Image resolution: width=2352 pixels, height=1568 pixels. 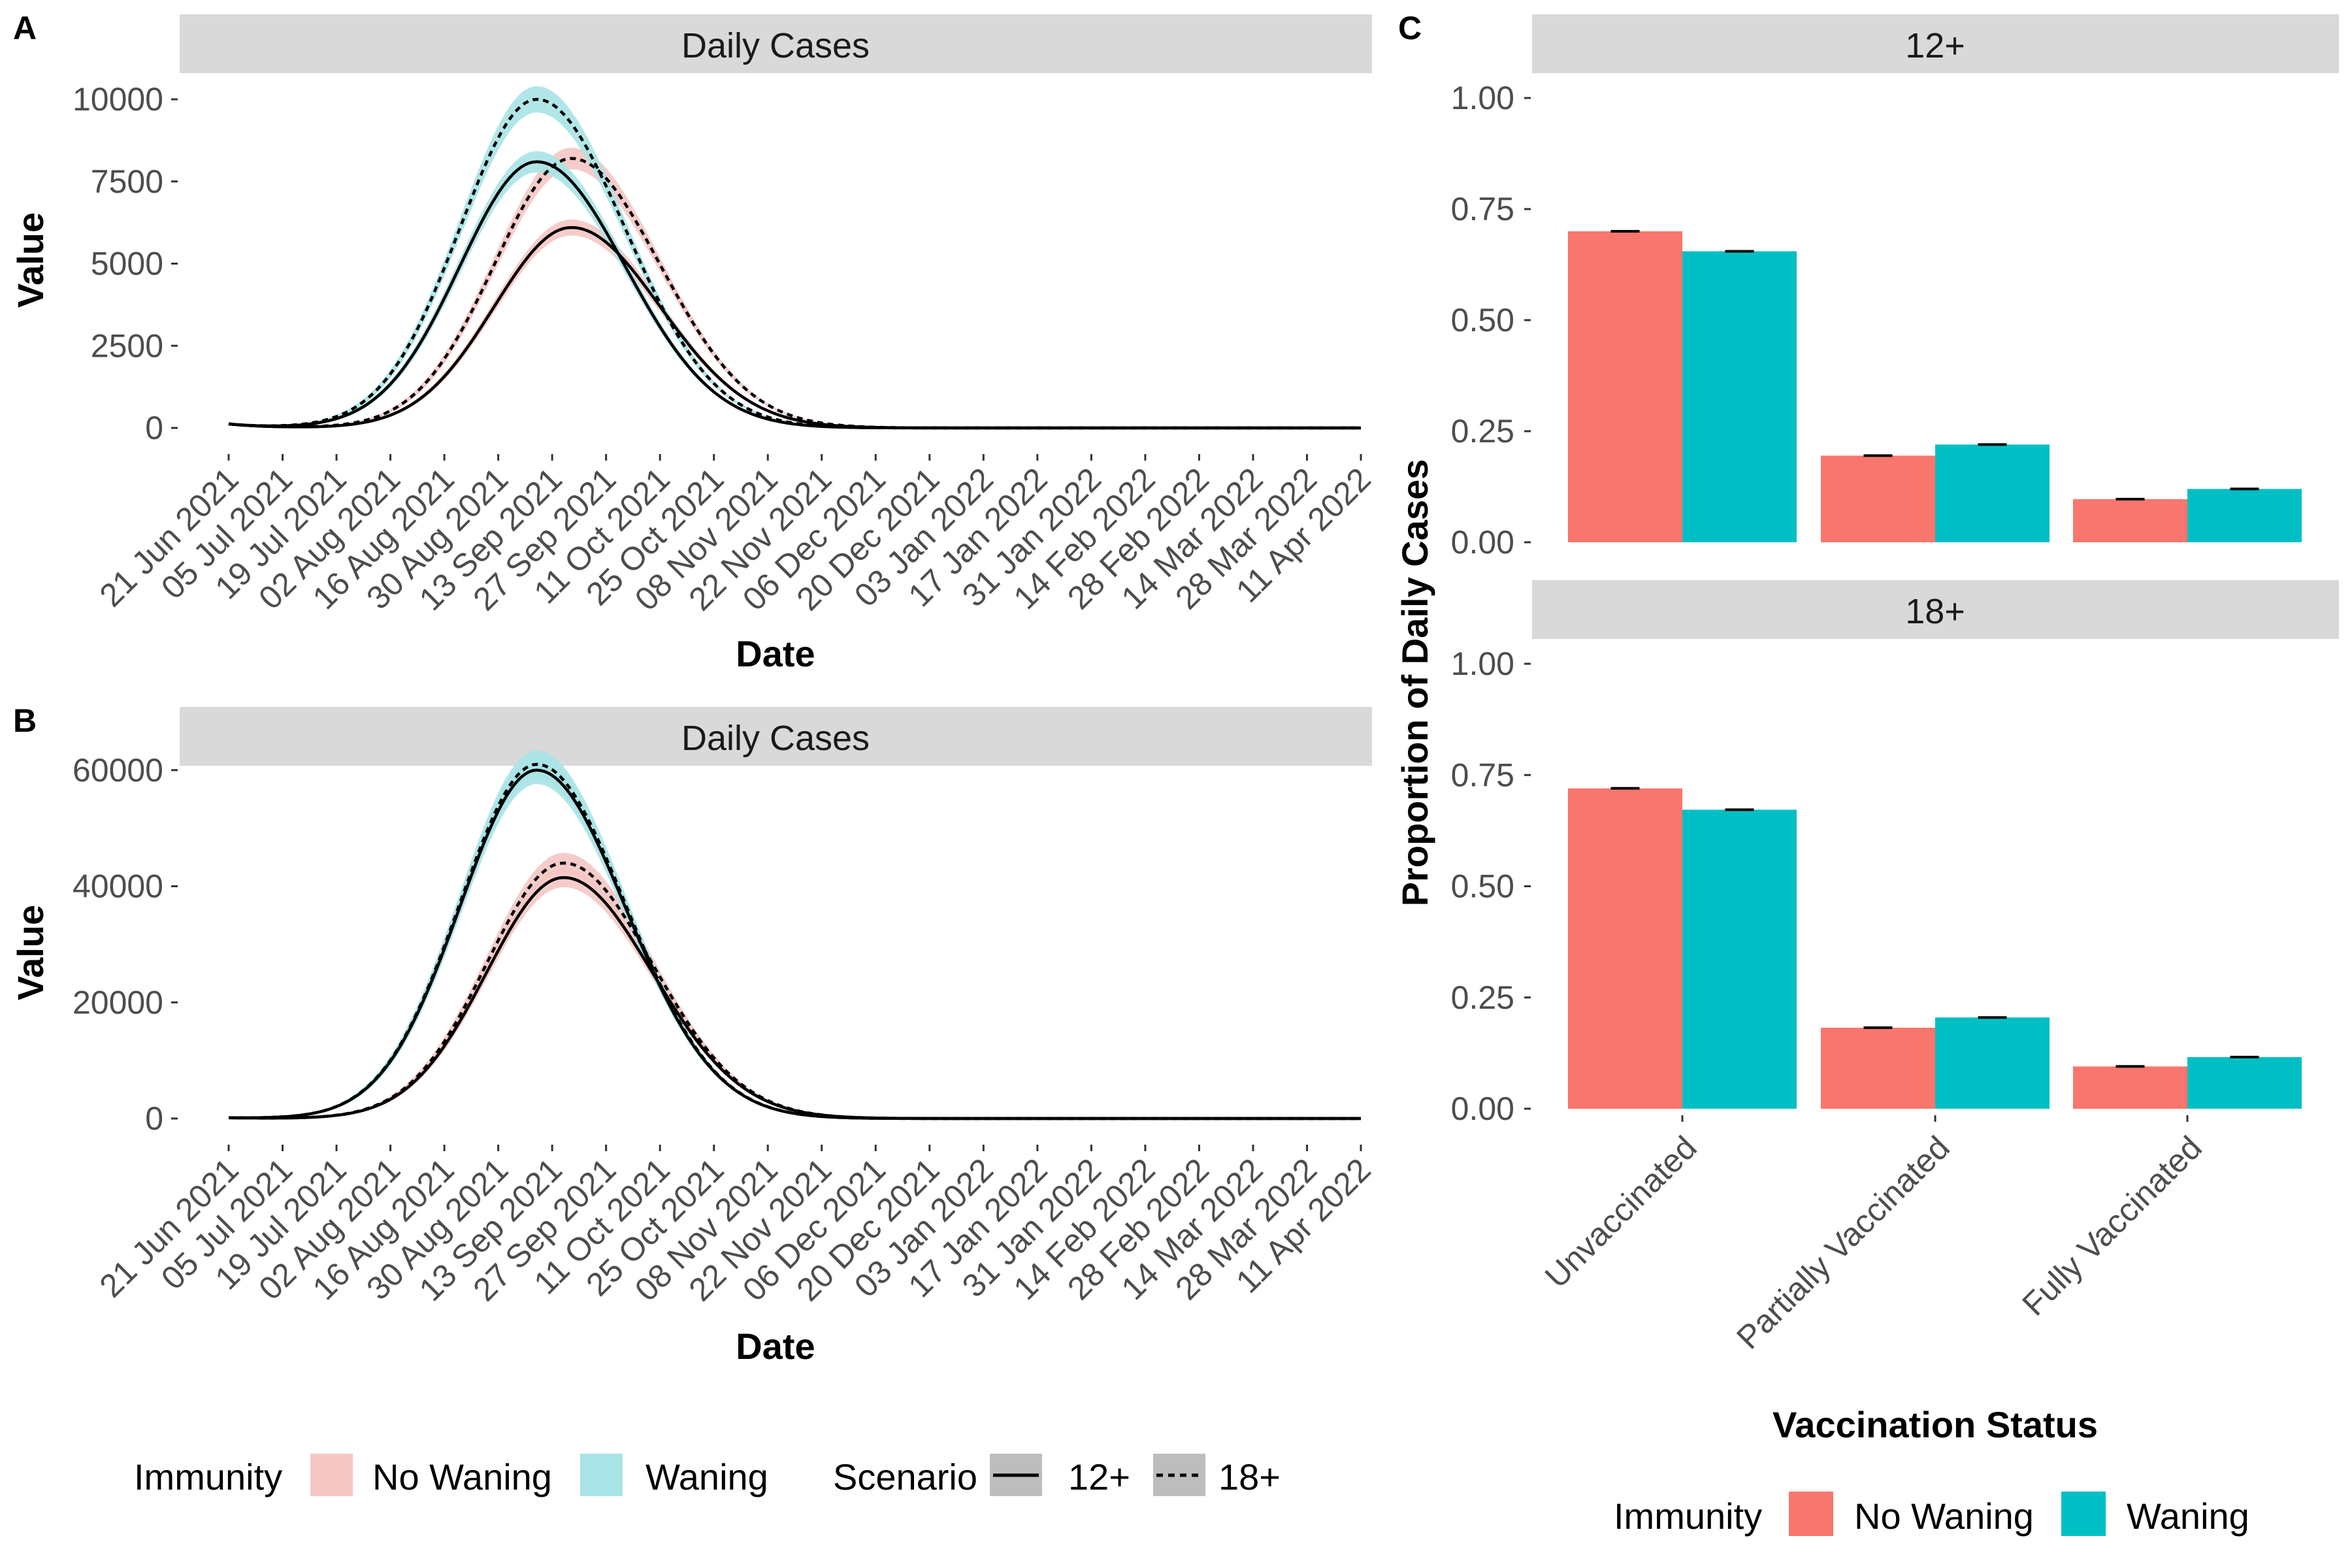 I want to click on panel-a-y-axis-title: Value, so click(x=30, y=260).